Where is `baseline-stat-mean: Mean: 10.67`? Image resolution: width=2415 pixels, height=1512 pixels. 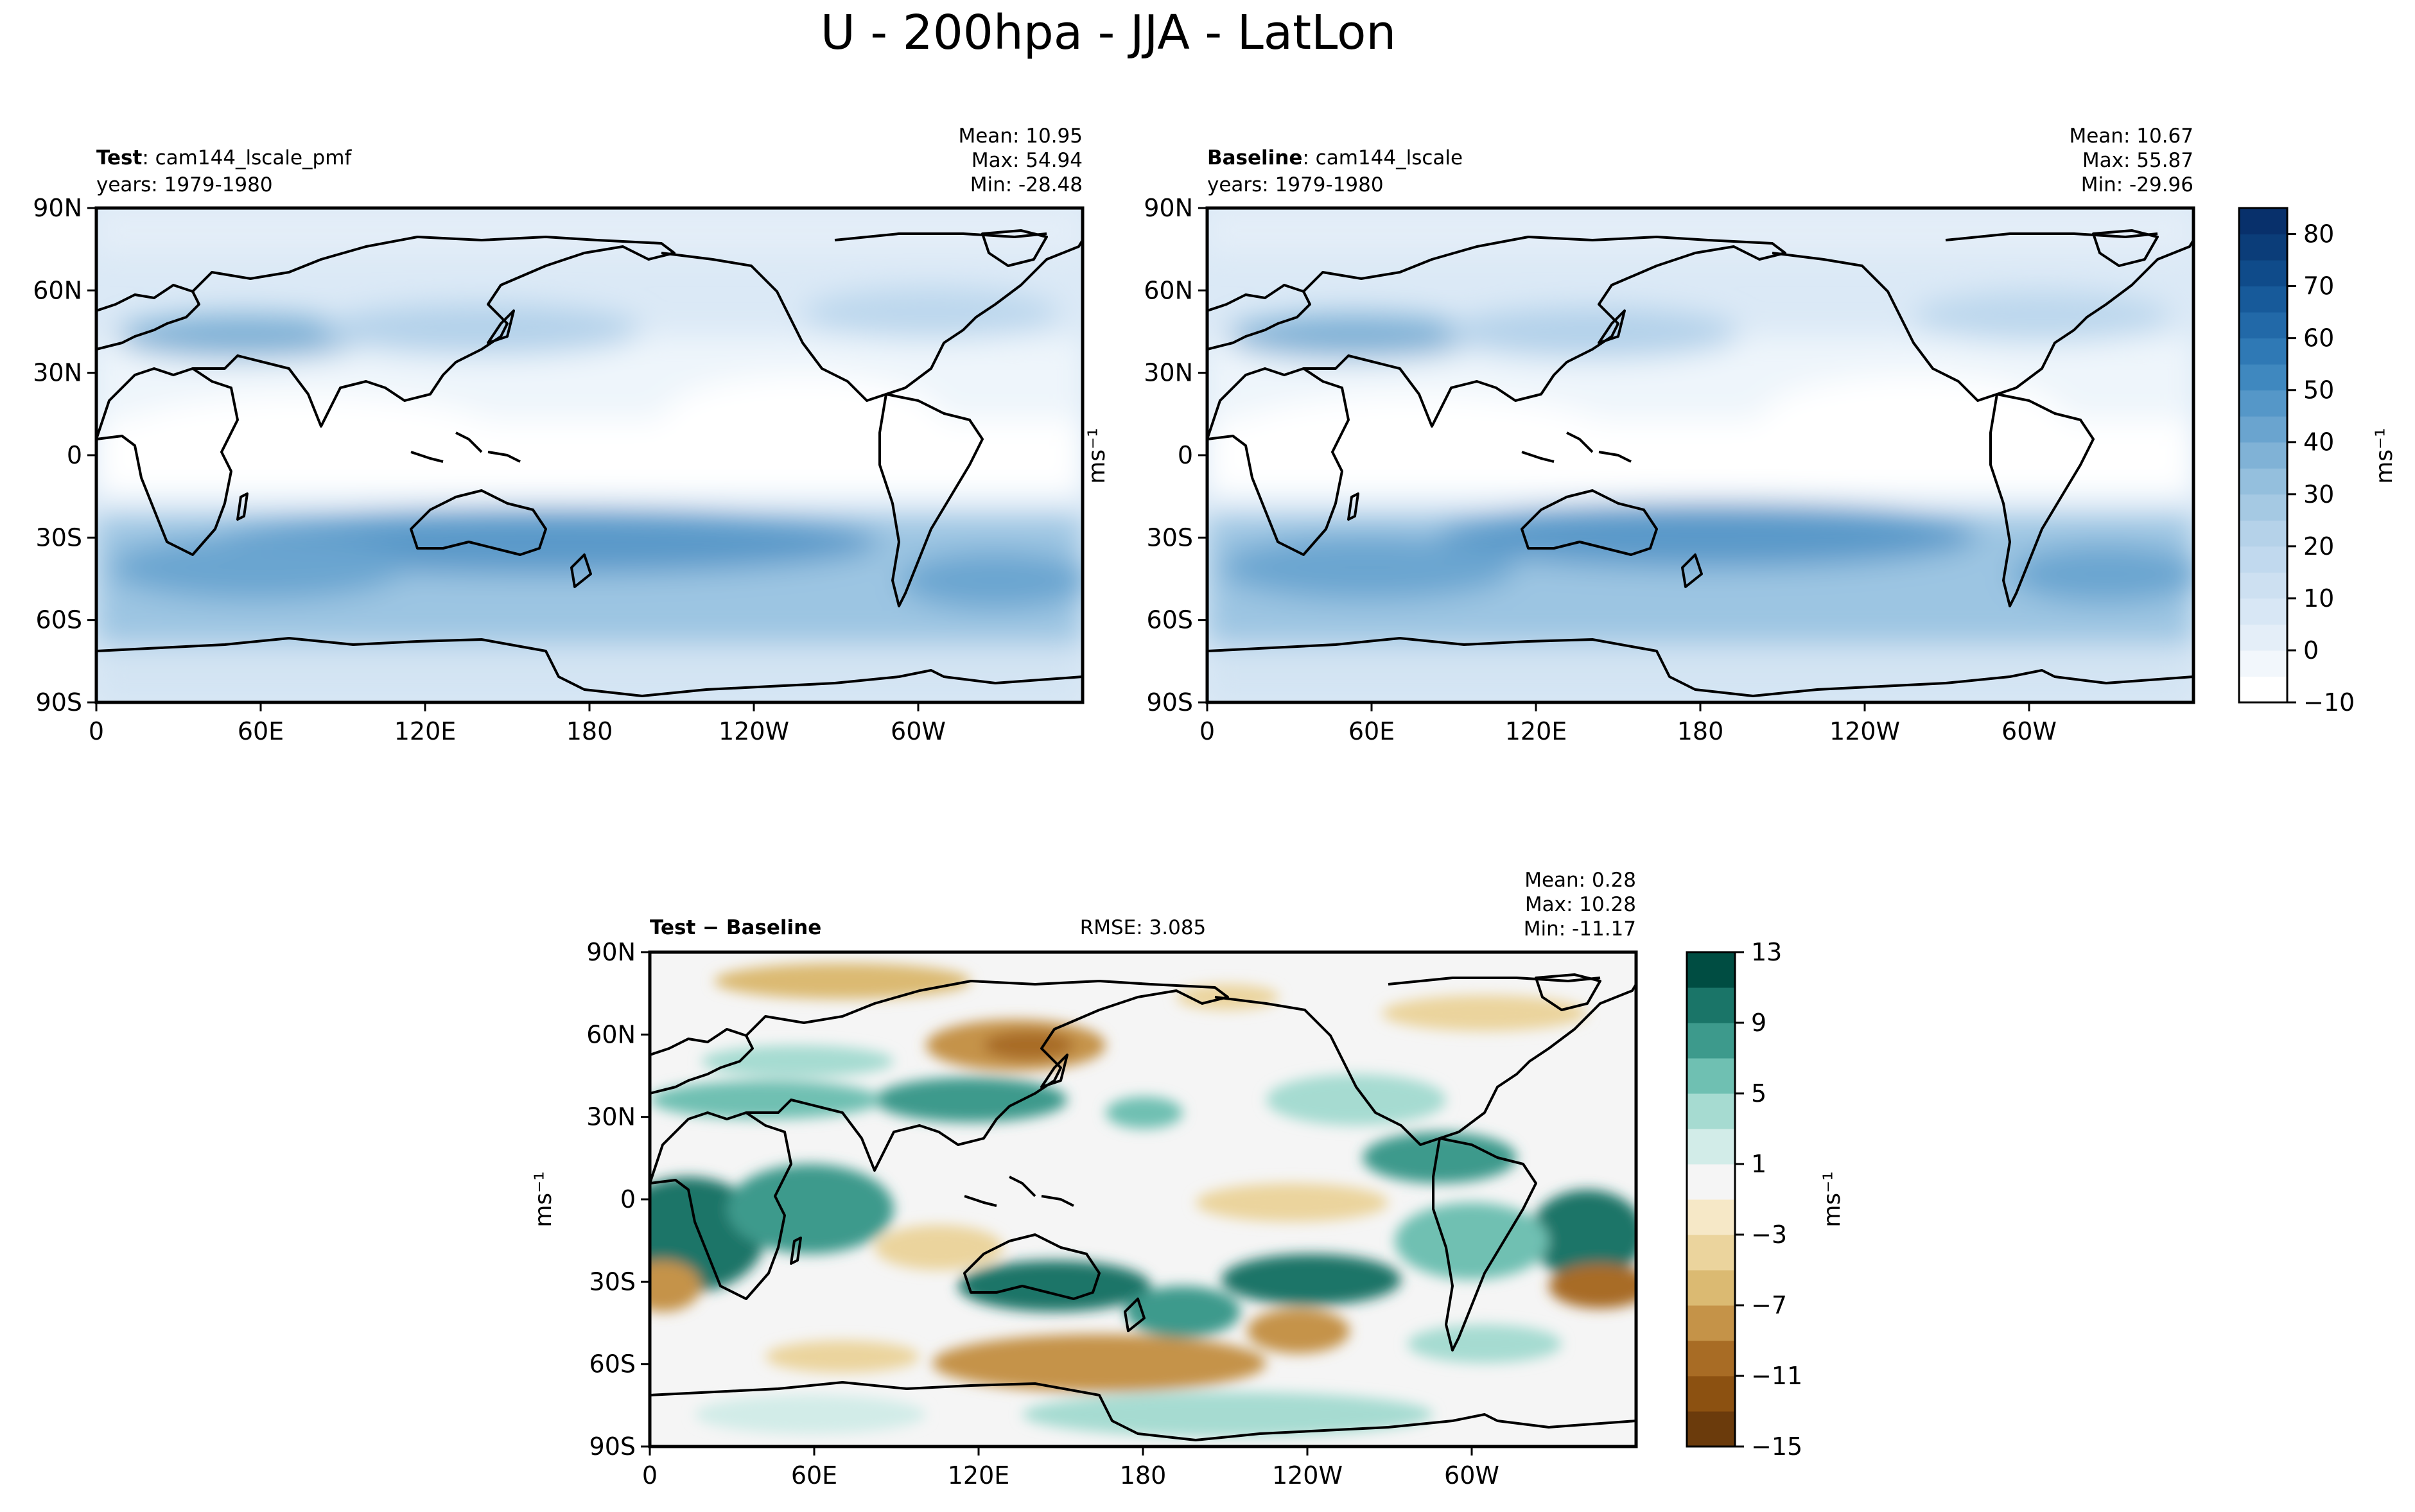 baseline-stat-mean: Mean: 10.67 is located at coordinates (2131, 136).